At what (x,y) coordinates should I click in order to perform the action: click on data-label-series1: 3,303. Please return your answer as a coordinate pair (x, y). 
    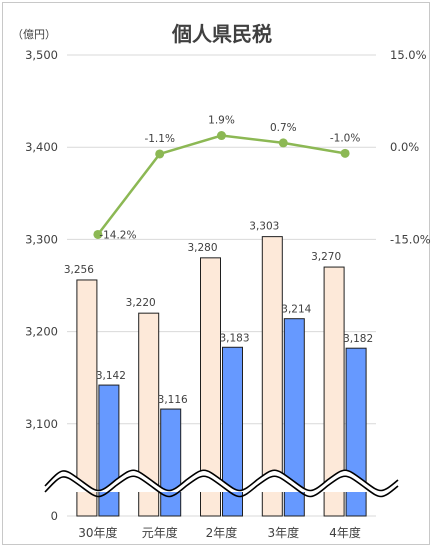
    Looking at the image, I should click on (264, 227).